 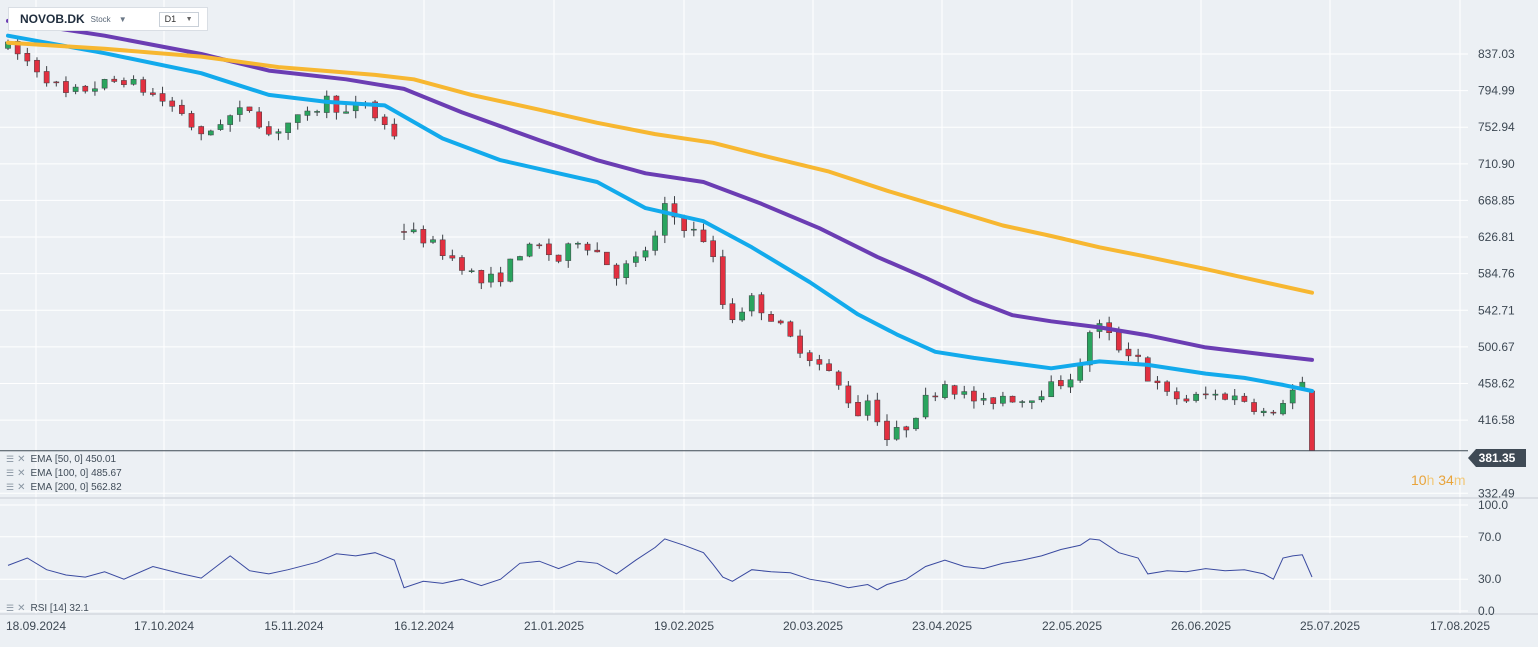 I want to click on legend-rsi: ☰ ✕ RSI [14] 32.1, so click(x=47, y=608).